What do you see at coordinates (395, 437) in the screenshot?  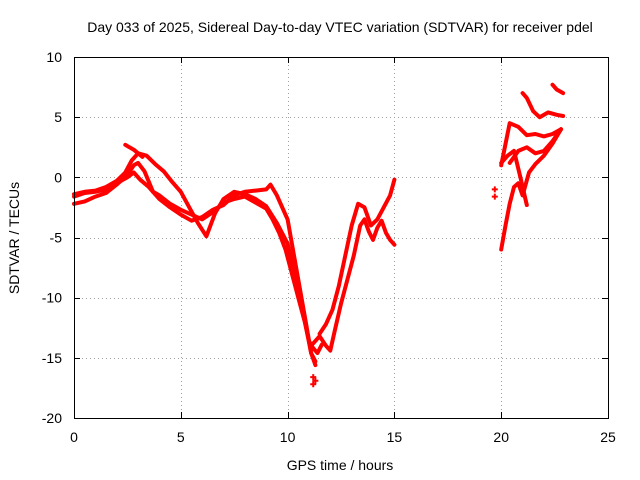 I see `x-tick-label: 15` at bounding box center [395, 437].